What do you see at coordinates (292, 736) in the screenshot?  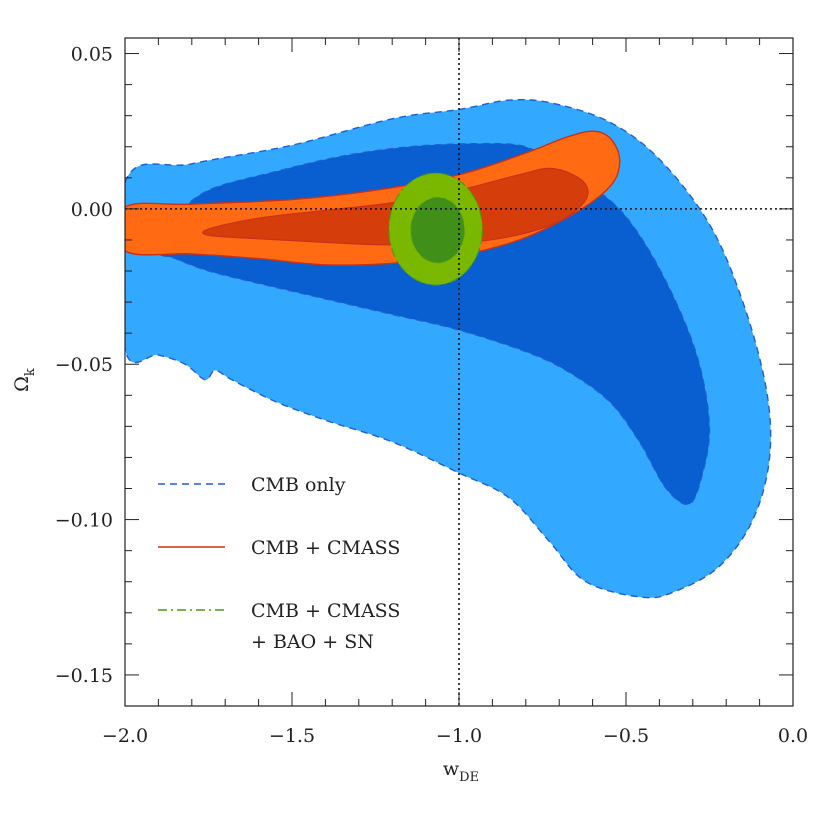 I see `x-tick-label: −1.5` at bounding box center [292, 736].